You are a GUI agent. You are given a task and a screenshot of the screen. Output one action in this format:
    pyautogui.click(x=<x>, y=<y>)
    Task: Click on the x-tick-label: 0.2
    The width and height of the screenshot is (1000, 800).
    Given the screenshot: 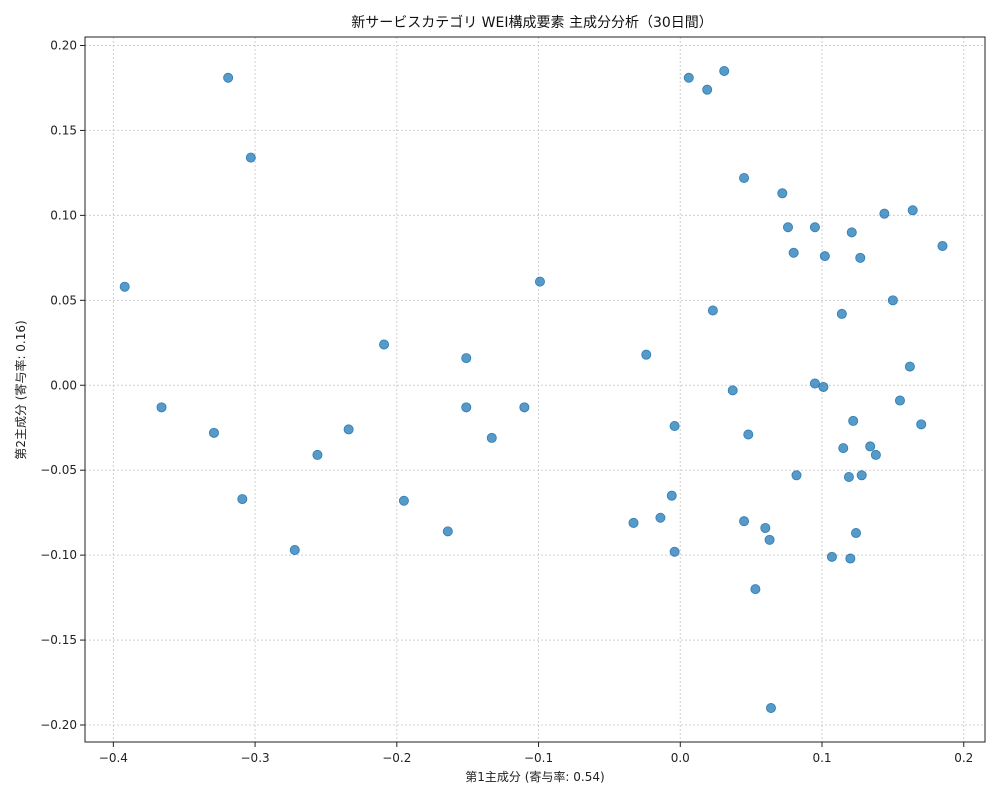 What is the action you would take?
    pyautogui.click(x=963, y=758)
    